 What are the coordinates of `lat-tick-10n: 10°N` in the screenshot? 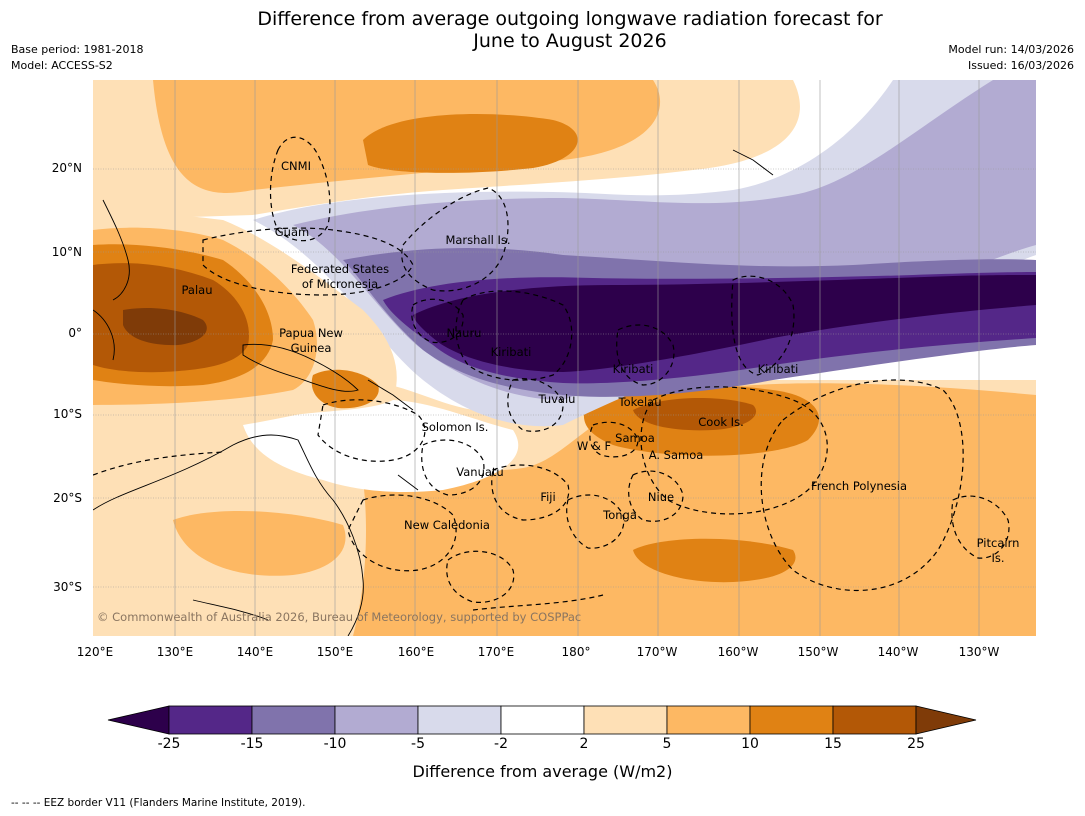 It's located at (66, 252).